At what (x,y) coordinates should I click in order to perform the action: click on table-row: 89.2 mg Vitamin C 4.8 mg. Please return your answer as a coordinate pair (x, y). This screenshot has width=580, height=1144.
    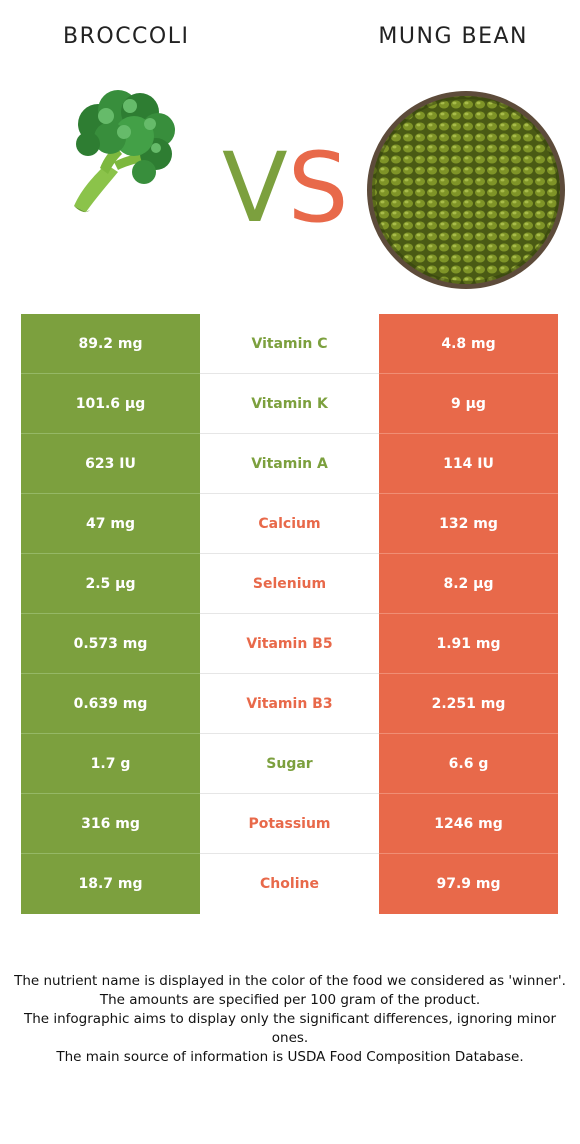
    Looking at the image, I should click on (289, 344).